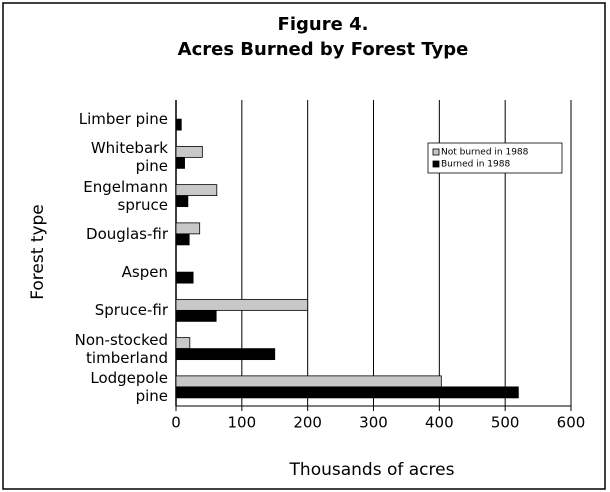 This screenshot has height=492, width=610. What do you see at coordinates (129, 386) in the screenshot?
I see `y-tick-label: Lodgepole pine` at bounding box center [129, 386].